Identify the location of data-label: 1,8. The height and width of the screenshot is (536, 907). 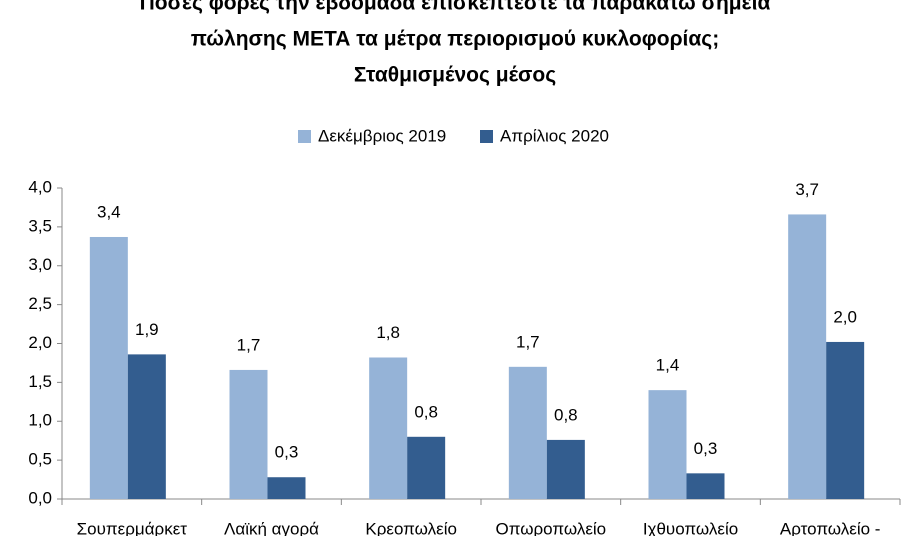
(388, 332).